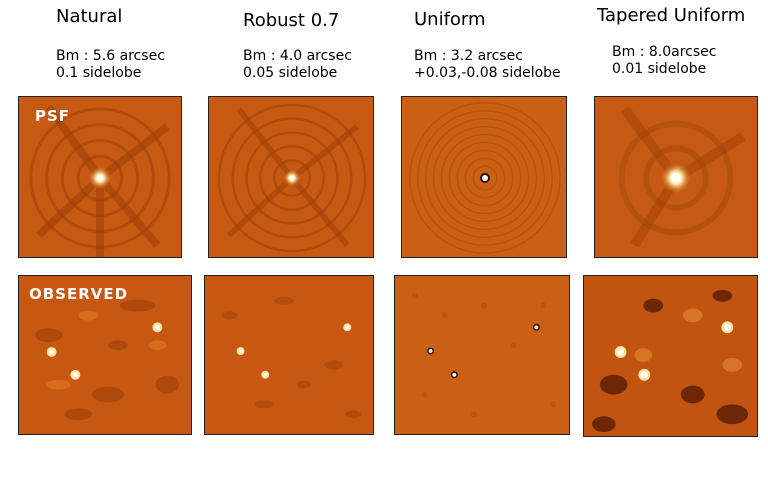 Image resolution: width=768 pixels, height=482 pixels. I want to click on column-title-tapered-uniform: Tapered Uniform, so click(671, 15).